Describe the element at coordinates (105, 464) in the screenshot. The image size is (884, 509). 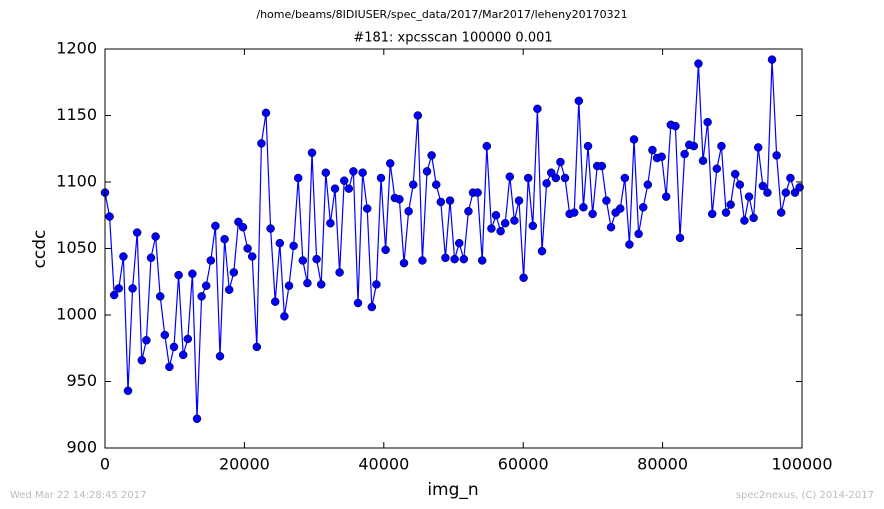
I see `x-tick-label: 0` at that location.